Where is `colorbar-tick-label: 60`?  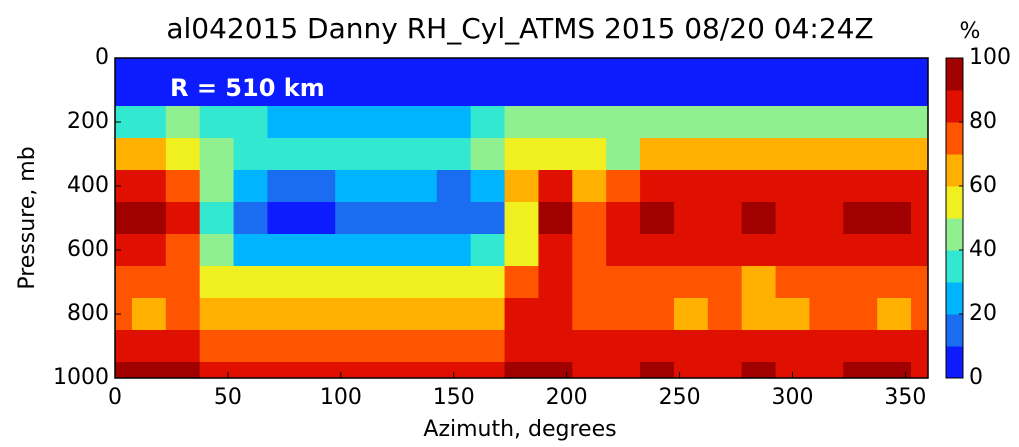
colorbar-tick-label: 60 is located at coordinates (983, 185).